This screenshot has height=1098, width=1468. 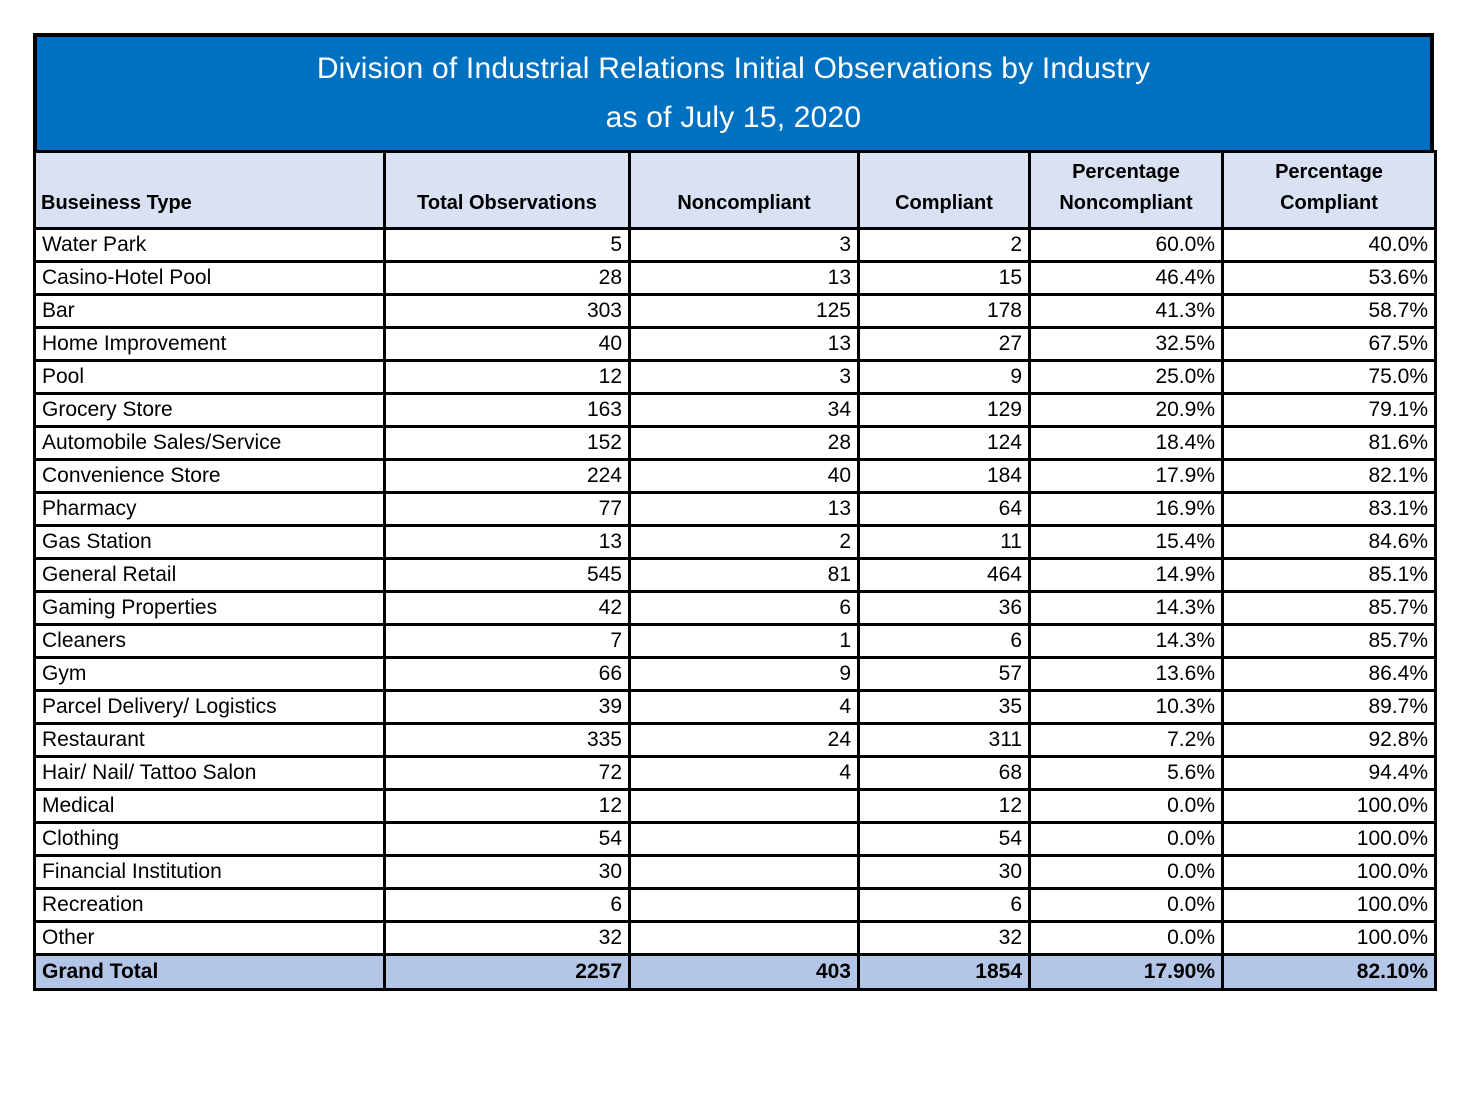 What do you see at coordinates (944, 476) in the screenshot?
I see `value-cell: 184` at bounding box center [944, 476].